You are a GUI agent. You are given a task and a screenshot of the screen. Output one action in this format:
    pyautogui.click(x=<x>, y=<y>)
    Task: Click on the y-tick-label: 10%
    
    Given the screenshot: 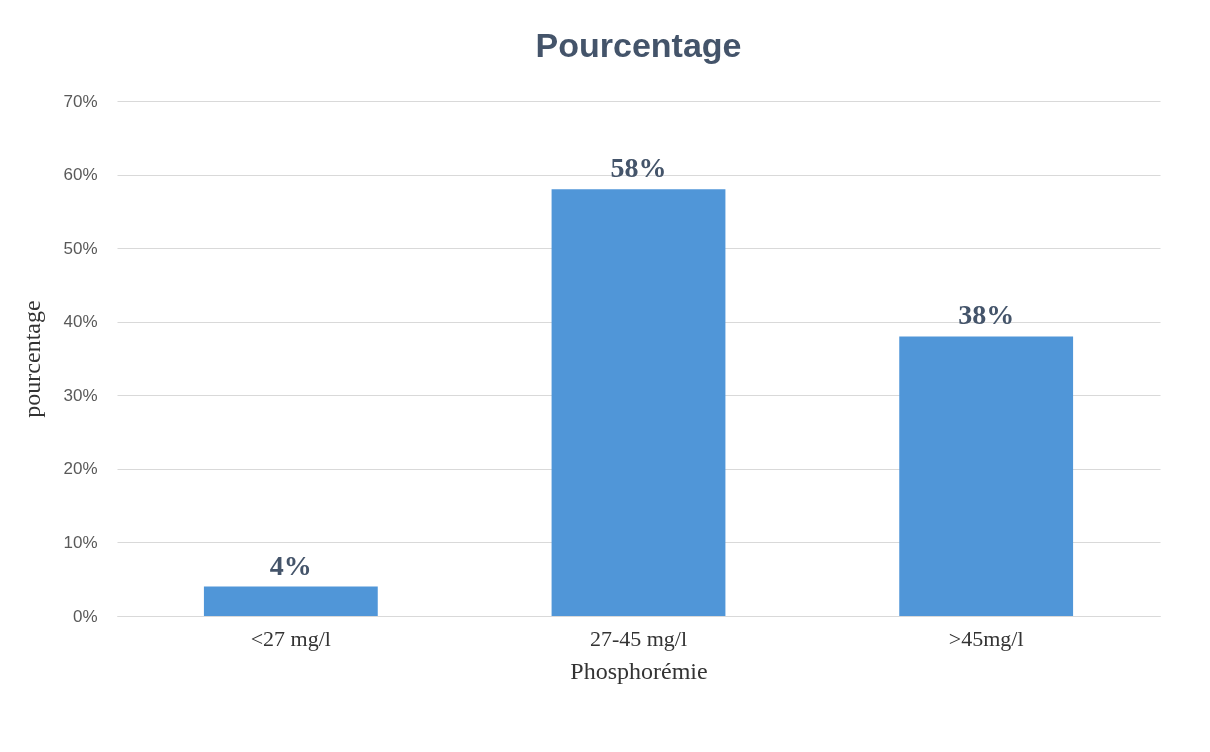 What is the action you would take?
    pyautogui.click(x=80, y=542)
    